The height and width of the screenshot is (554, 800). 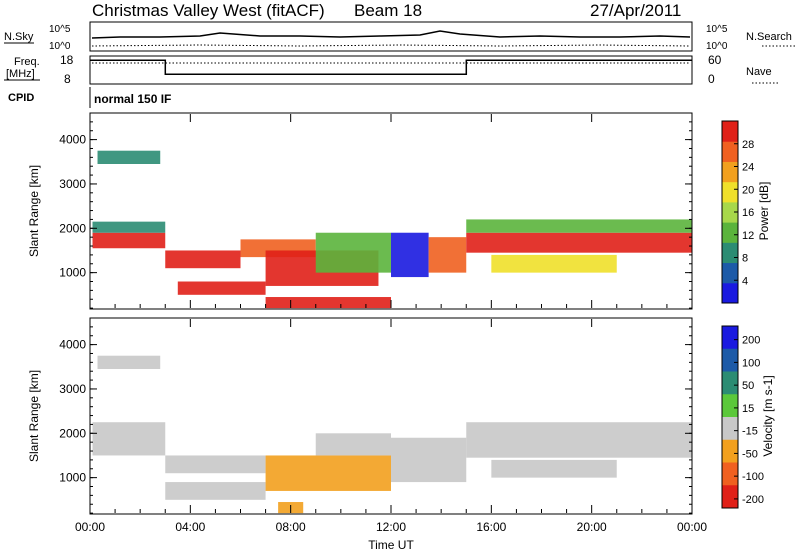 What do you see at coordinates (753, 500) in the screenshot?
I see `colorbar-tick-label: -200` at bounding box center [753, 500].